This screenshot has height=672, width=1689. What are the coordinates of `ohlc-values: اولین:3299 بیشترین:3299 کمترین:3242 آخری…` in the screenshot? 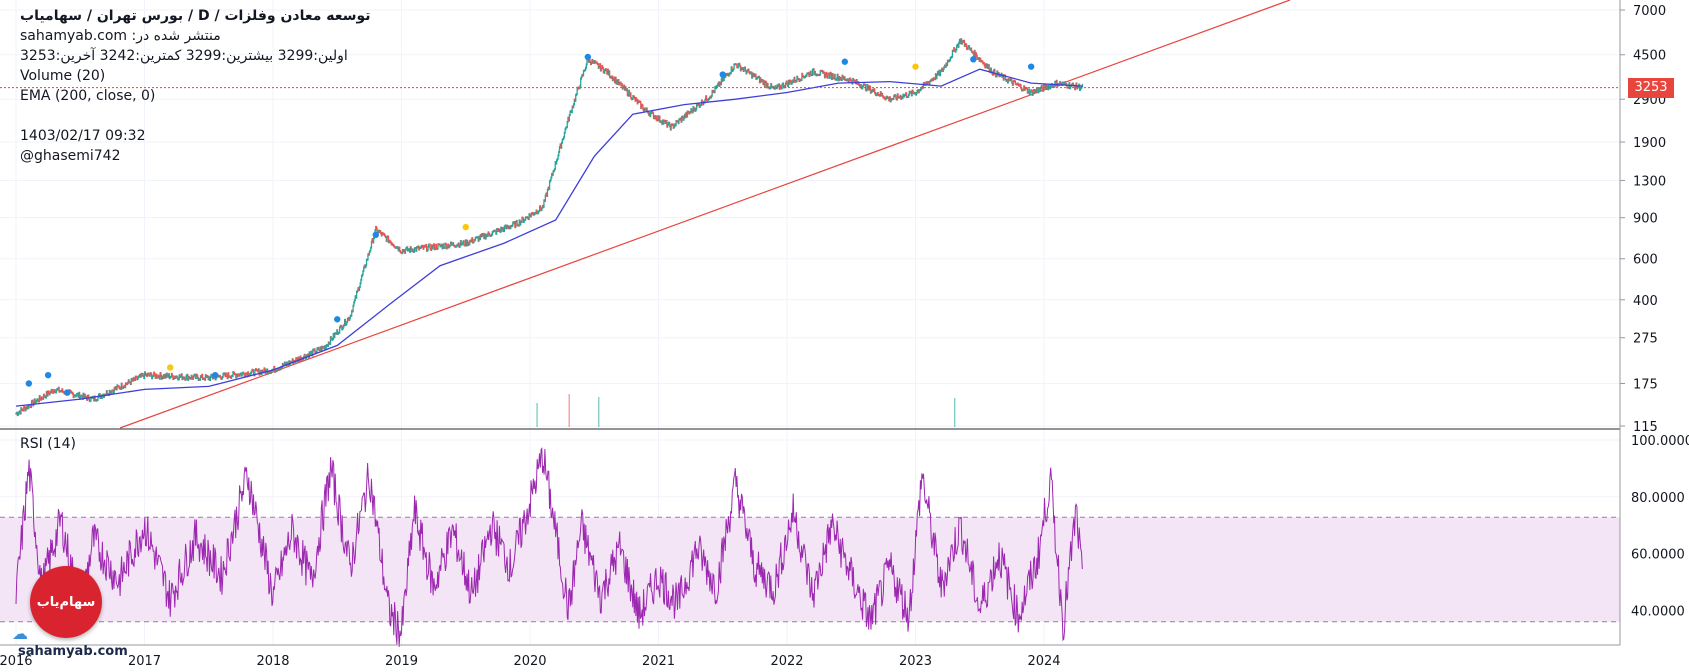 It's located at (184, 56).